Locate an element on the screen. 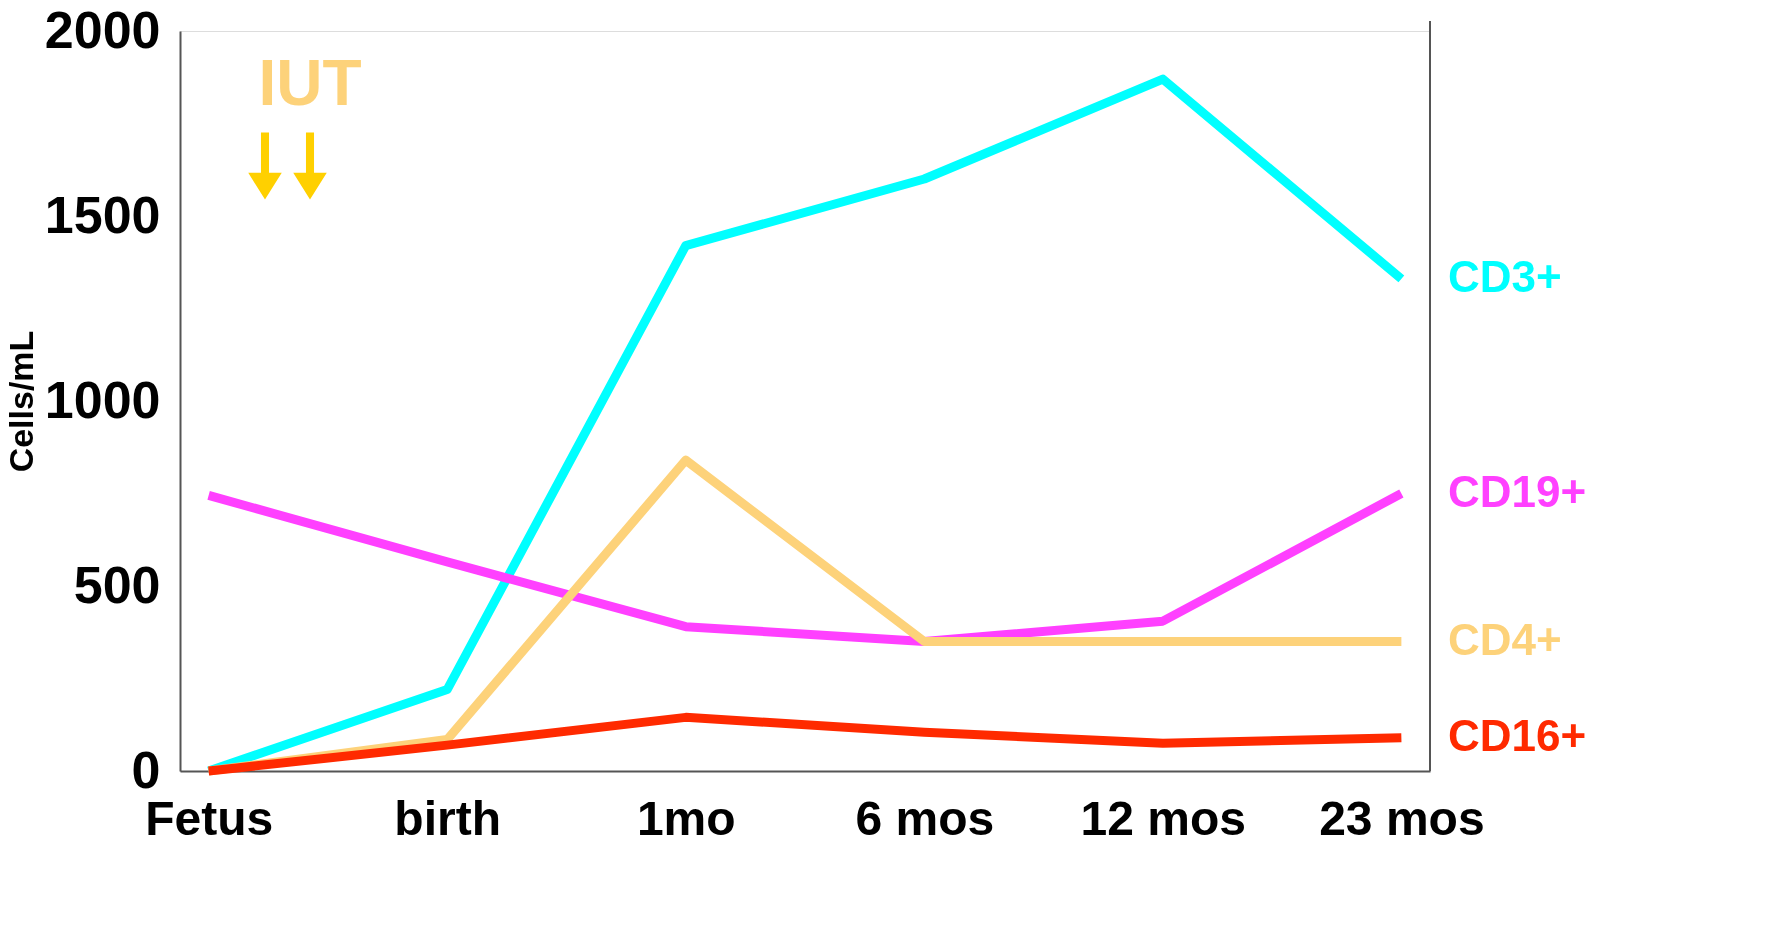 This screenshot has width=1780, height=931. series-label: CD3+ is located at coordinates (1505, 276).